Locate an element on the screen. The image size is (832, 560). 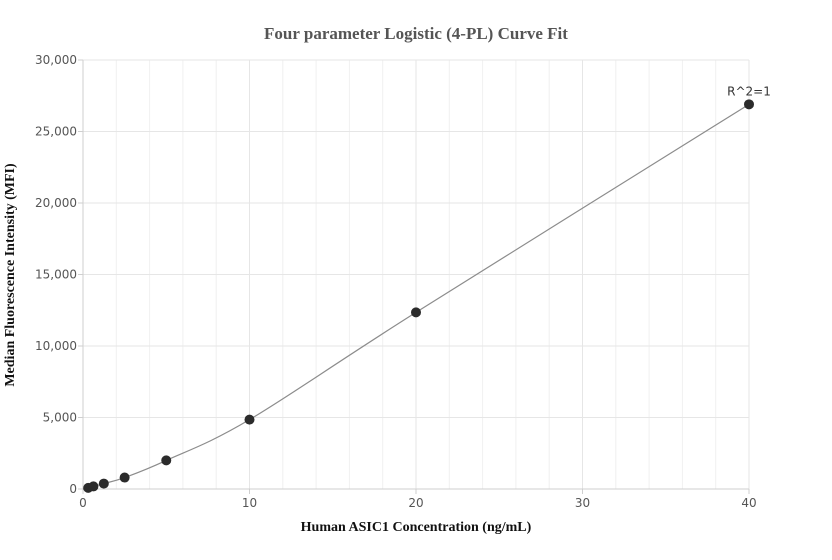
annotations: R^2=1 is located at coordinates (749, 91).